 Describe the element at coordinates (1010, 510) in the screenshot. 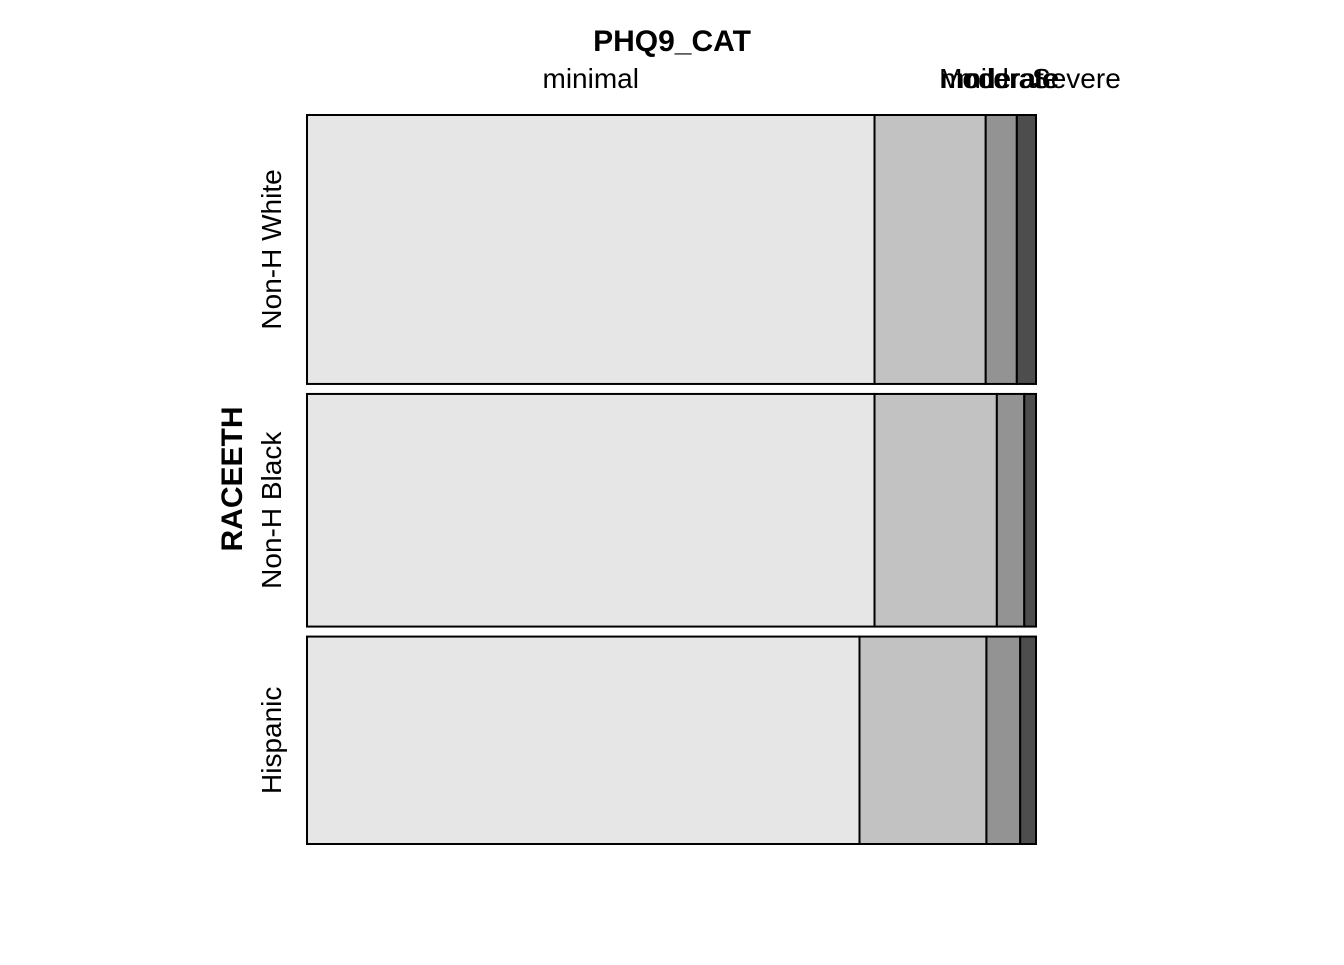

I see `mosaic-tile-non-h-black-moderate` at that location.